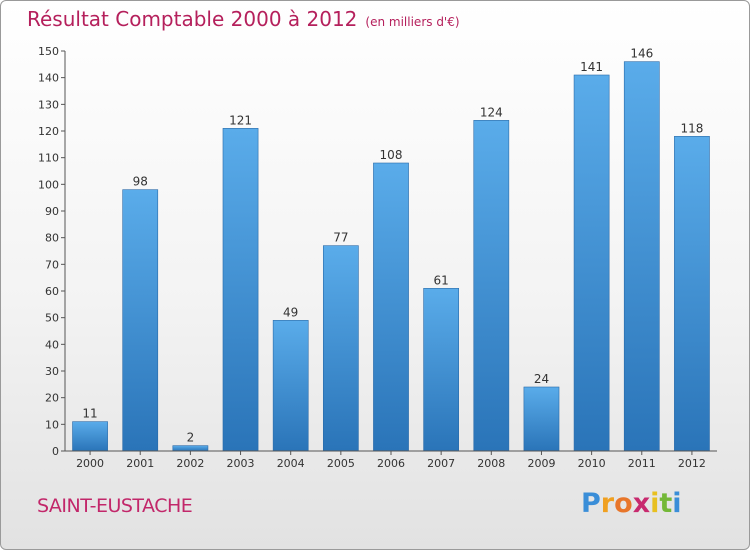 The height and width of the screenshot is (550, 750). I want to click on data-label: 24, so click(541, 379).